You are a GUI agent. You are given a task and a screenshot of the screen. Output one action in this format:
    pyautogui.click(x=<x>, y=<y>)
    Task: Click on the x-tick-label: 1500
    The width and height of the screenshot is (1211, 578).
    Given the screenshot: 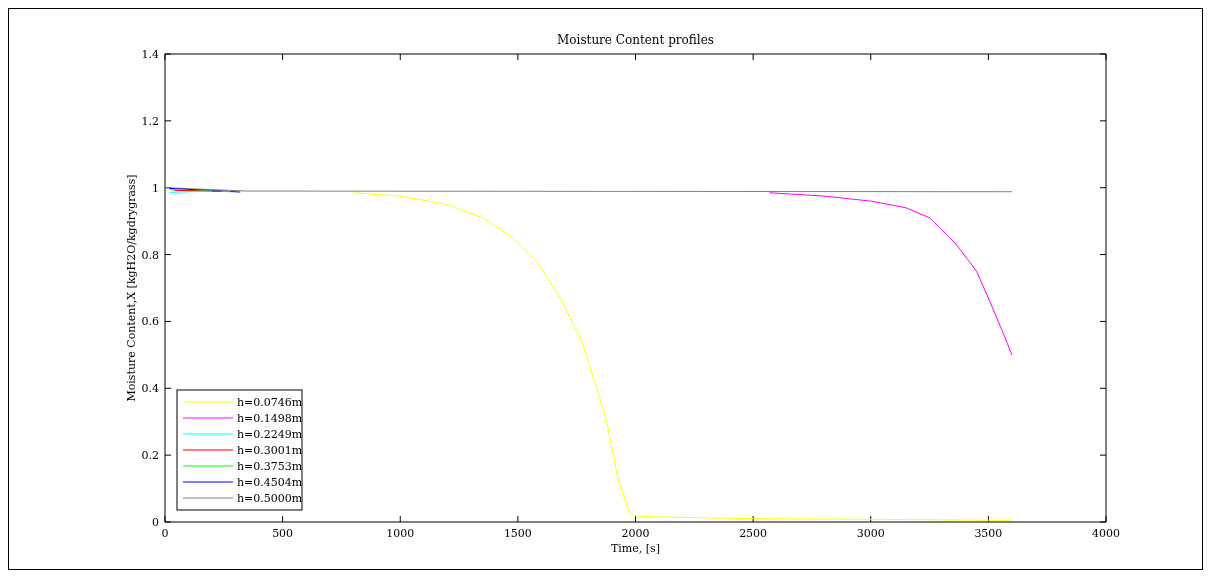 What is the action you would take?
    pyautogui.click(x=517, y=533)
    